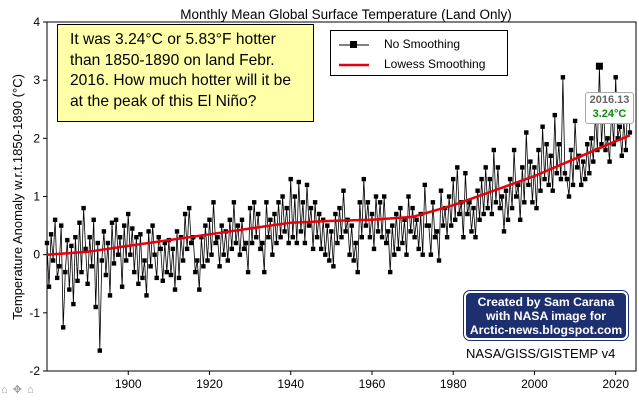 Image resolution: width=639 pixels, height=400 pixels. I want to click on lowess-swatch-icon, so click(354, 65).